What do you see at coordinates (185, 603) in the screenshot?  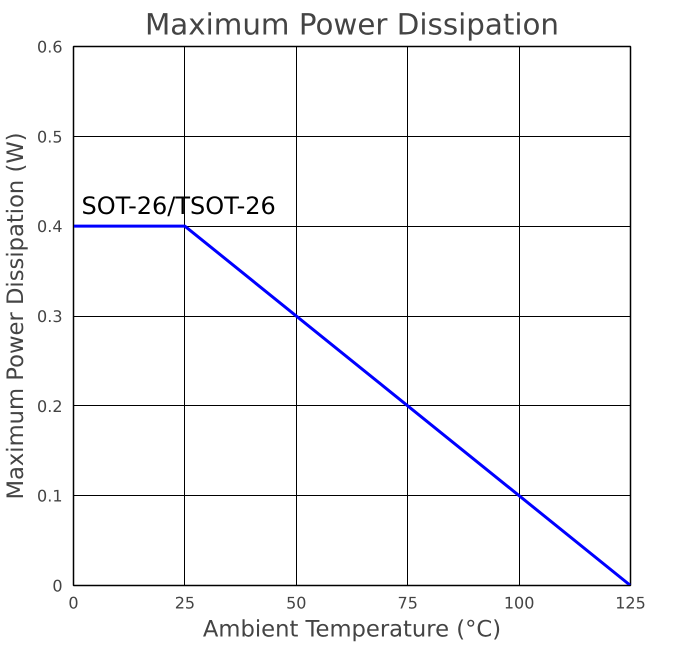 I see `x-tick-label: 25` at bounding box center [185, 603].